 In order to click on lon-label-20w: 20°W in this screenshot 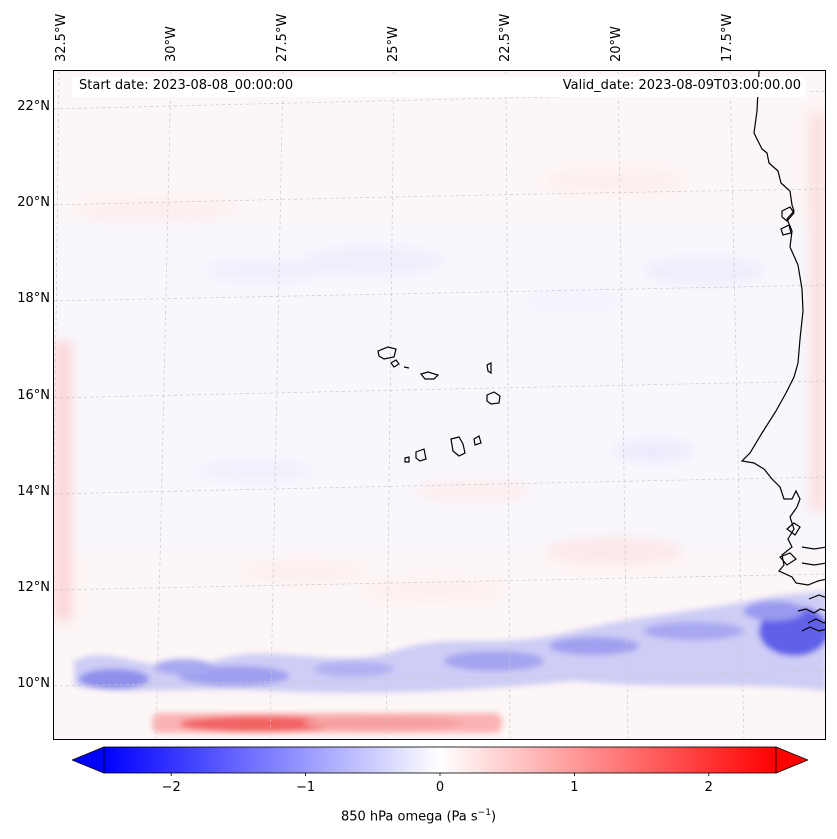, I will do `click(616, 44)`.